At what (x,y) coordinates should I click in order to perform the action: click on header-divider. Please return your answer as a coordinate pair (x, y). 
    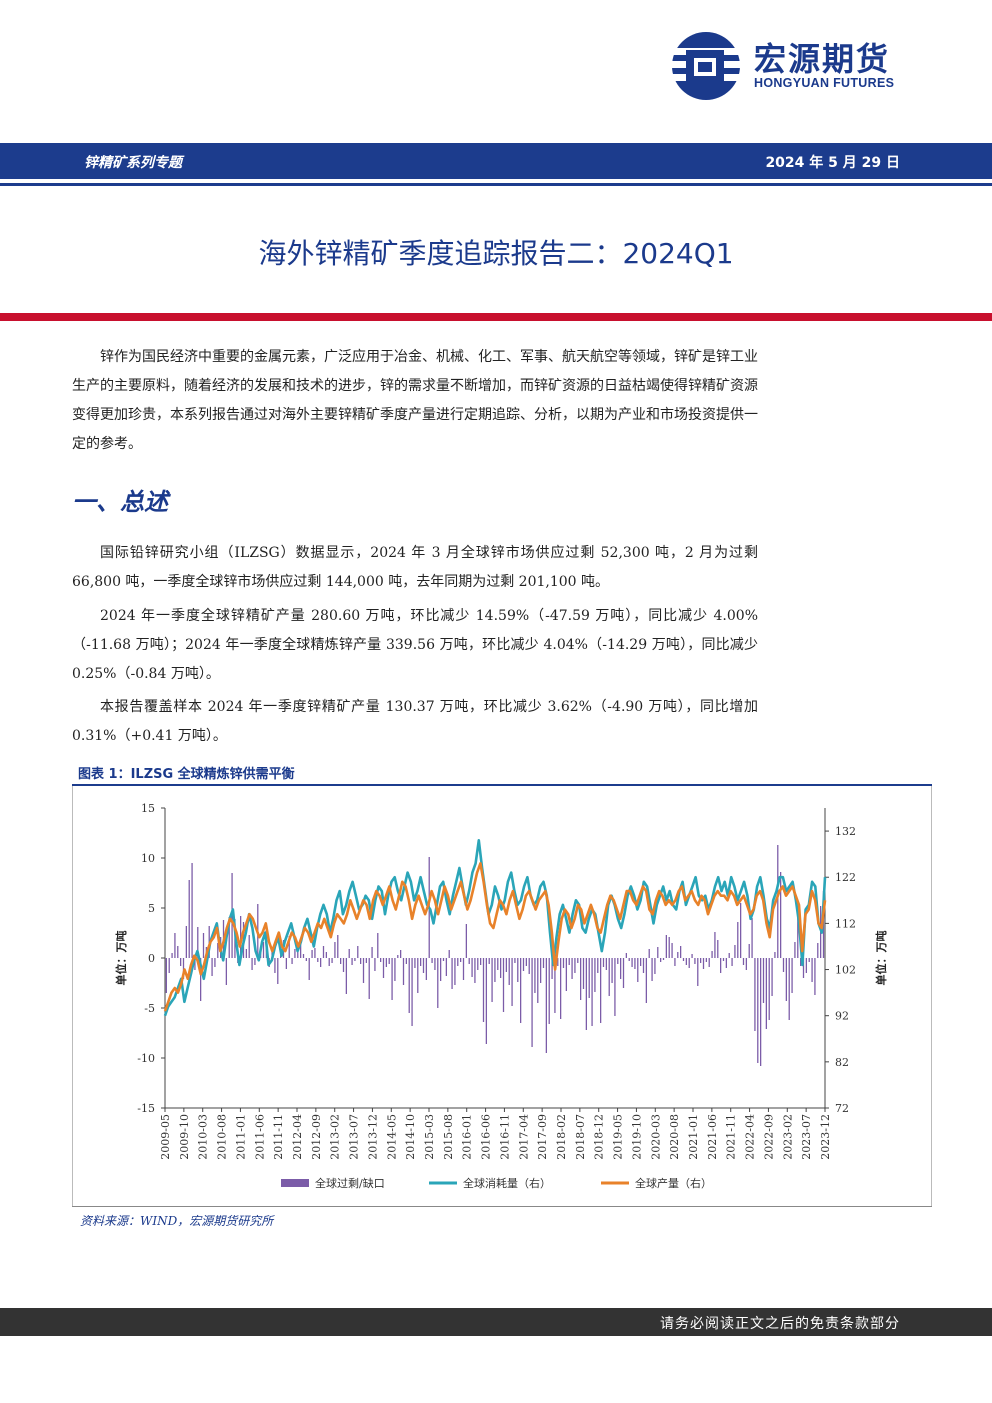
    Looking at the image, I should click on (496, 184).